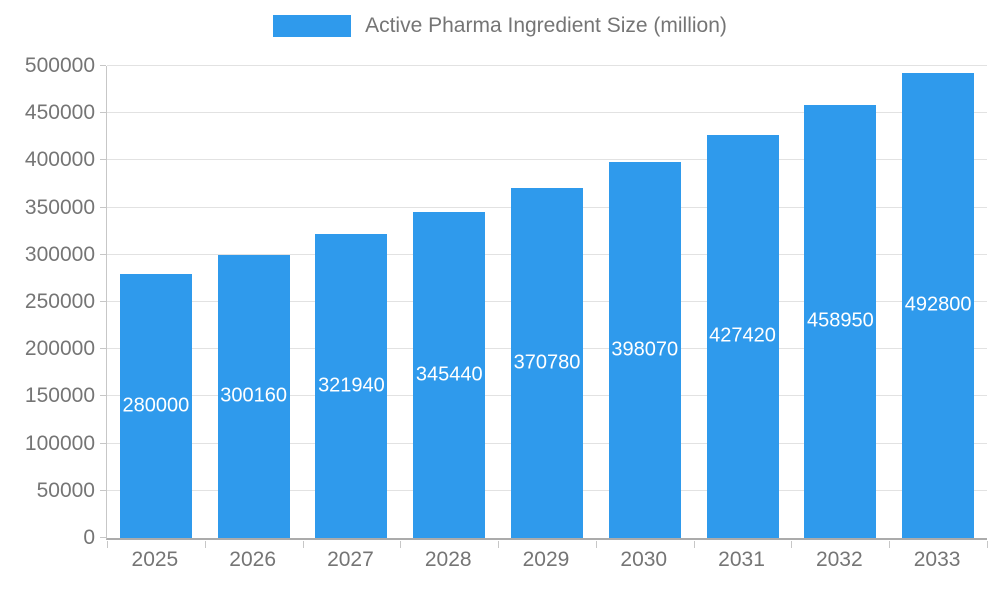  I want to click on y-axis-label: 100000, so click(59, 443).